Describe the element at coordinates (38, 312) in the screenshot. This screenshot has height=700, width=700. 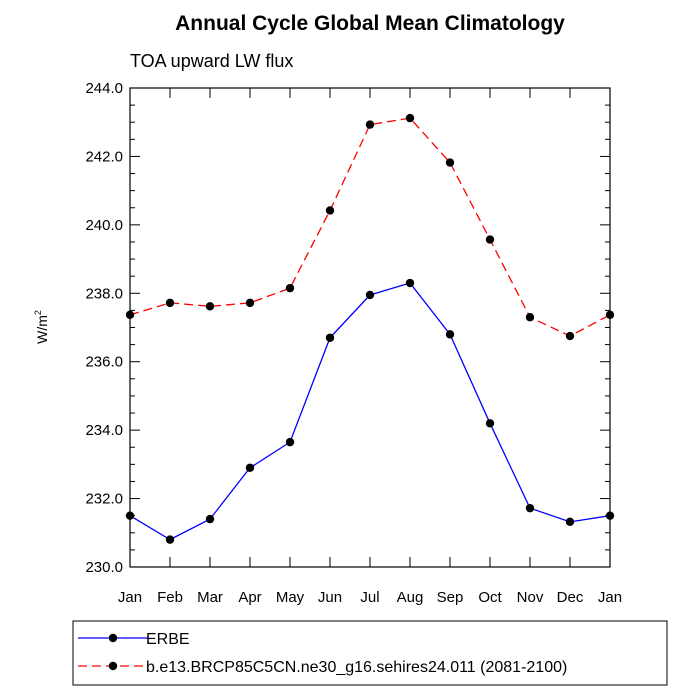
I see `y-axis-label-superscript: 2` at that location.